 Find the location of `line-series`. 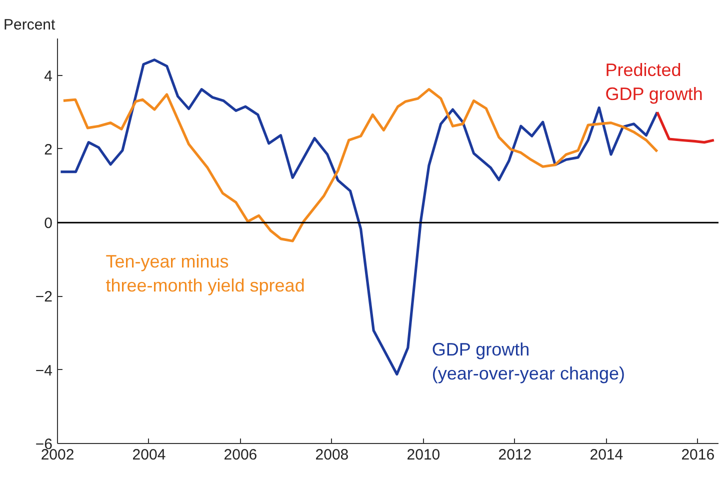

line-series is located at coordinates (686, 127).